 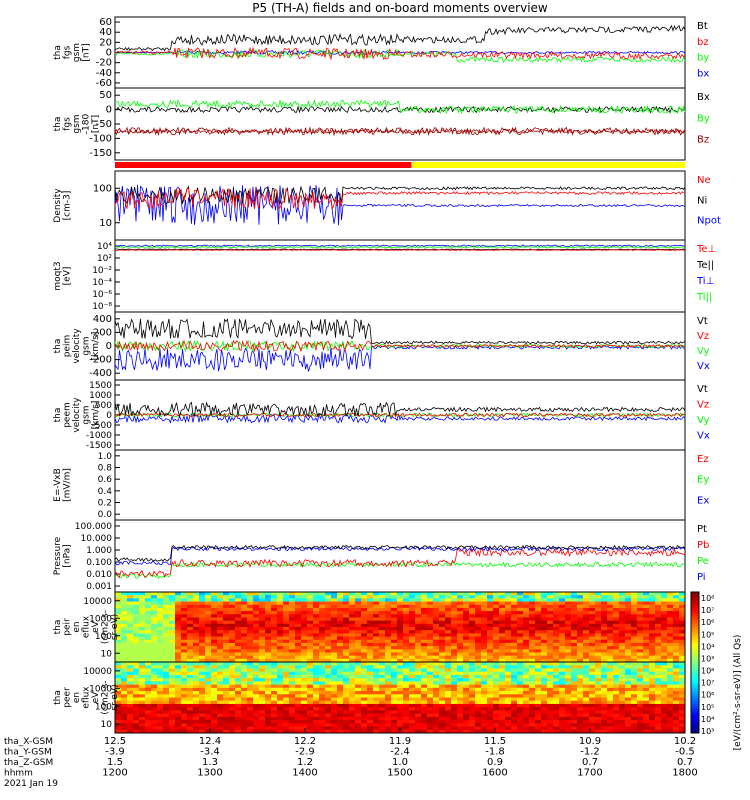 What do you see at coordinates (77, 346) in the screenshot?
I see `y-axis-label: velocity` at bounding box center [77, 346].